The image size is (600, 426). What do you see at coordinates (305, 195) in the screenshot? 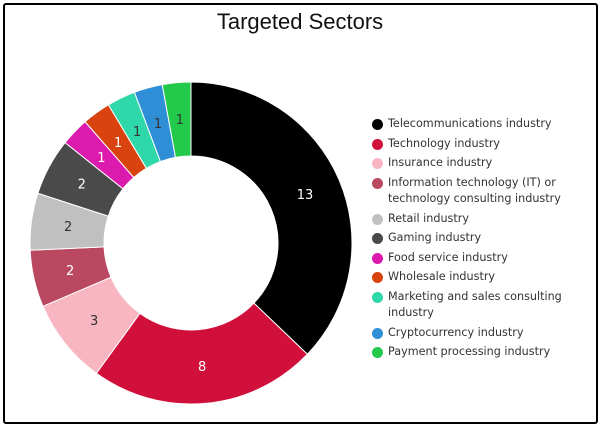
I see `slice-label-telecommunications-industry: 13` at bounding box center [305, 195].